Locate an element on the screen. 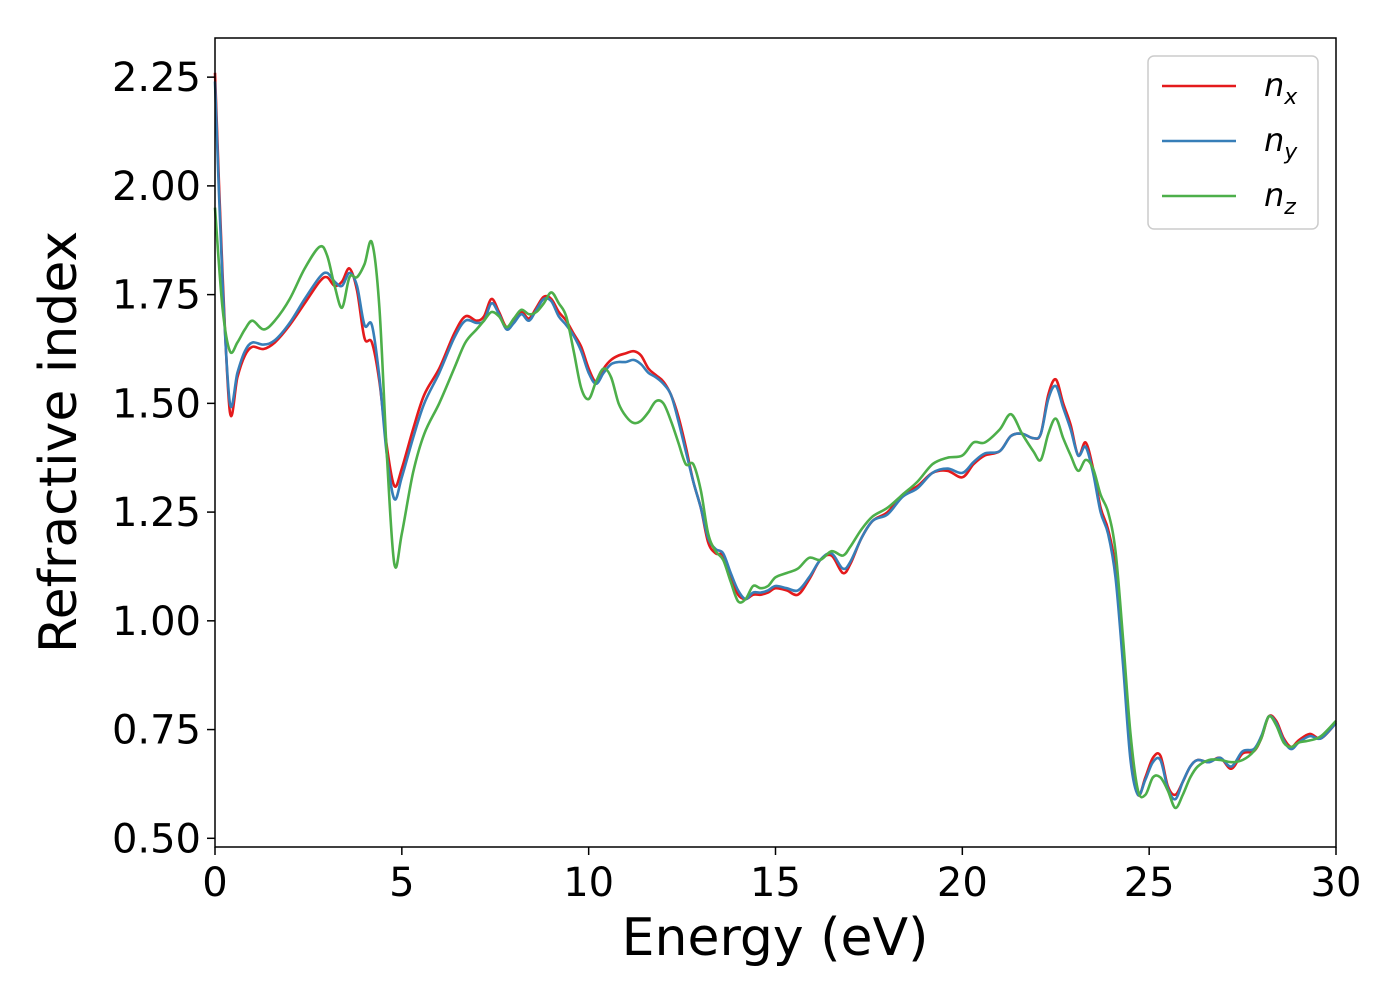  y-axis-ticks: 0.50 0.75 1.00 1.25 1.50 1.75 2.00 2.25 is located at coordinates (163, 458).